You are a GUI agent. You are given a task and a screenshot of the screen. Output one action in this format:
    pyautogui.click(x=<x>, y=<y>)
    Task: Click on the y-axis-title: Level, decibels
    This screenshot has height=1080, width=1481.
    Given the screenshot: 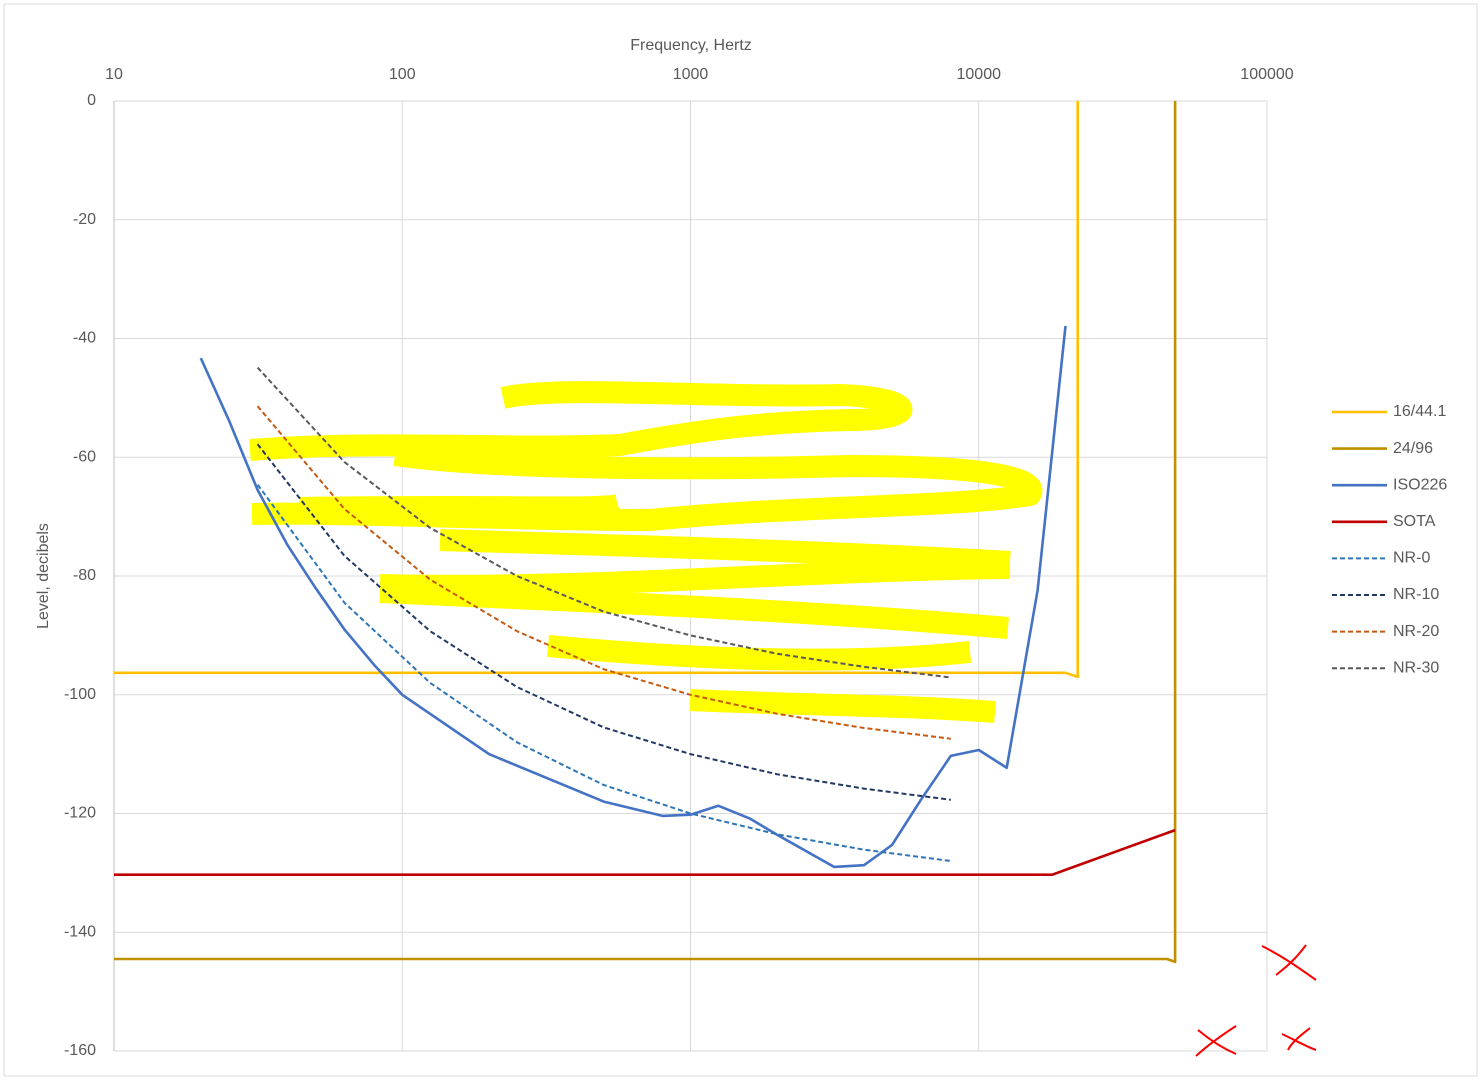 What is the action you would take?
    pyautogui.click(x=43, y=576)
    